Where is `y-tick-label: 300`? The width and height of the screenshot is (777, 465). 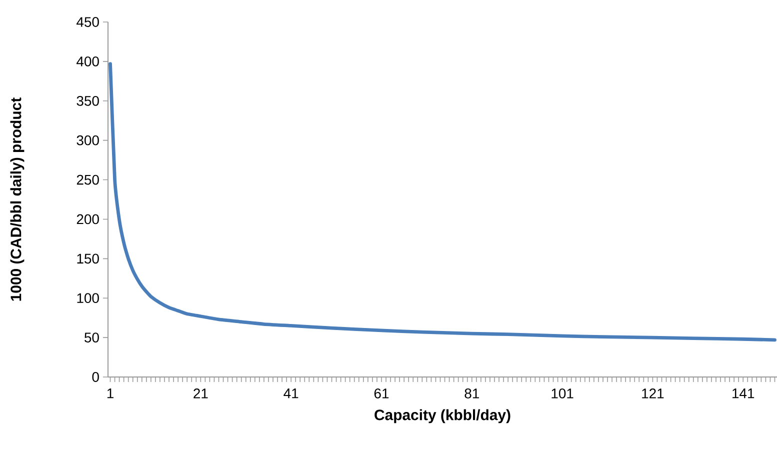 y-tick-label: 300 is located at coordinates (87, 140).